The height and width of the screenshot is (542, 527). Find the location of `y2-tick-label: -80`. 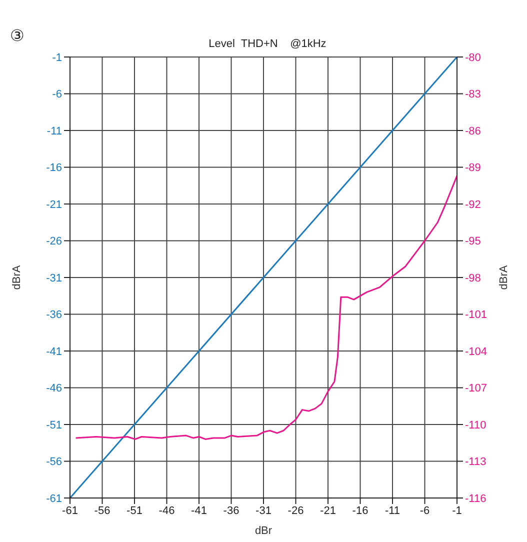

y2-tick-label: -80 is located at coordinates (473, 58).